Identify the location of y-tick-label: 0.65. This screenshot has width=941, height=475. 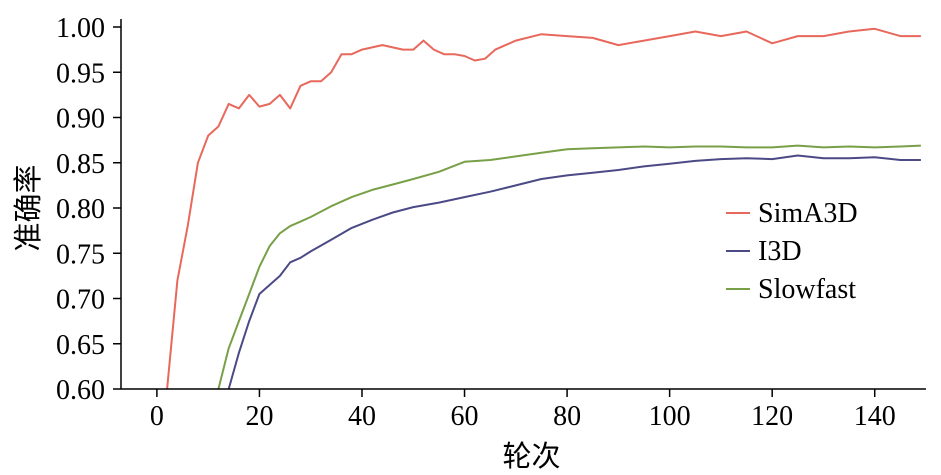
(80, 345).